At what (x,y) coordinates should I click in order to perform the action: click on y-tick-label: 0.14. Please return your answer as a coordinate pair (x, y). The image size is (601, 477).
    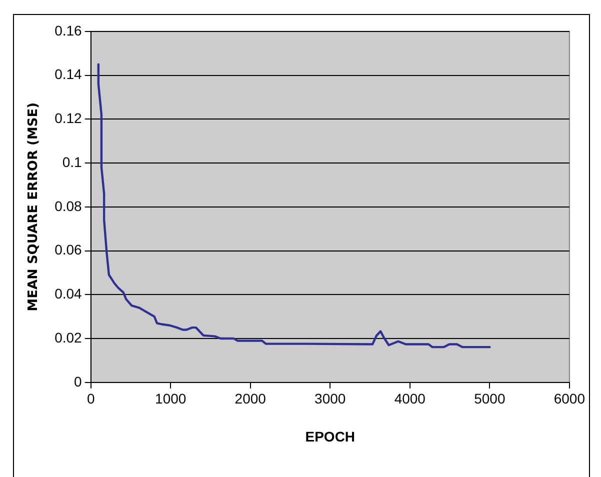
    Looking at the image, I should click on (68, 74).